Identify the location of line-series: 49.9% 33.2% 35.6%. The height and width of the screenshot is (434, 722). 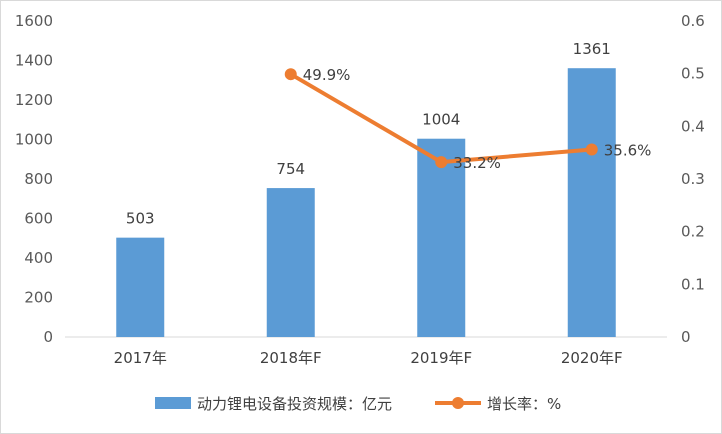
(468, 119).